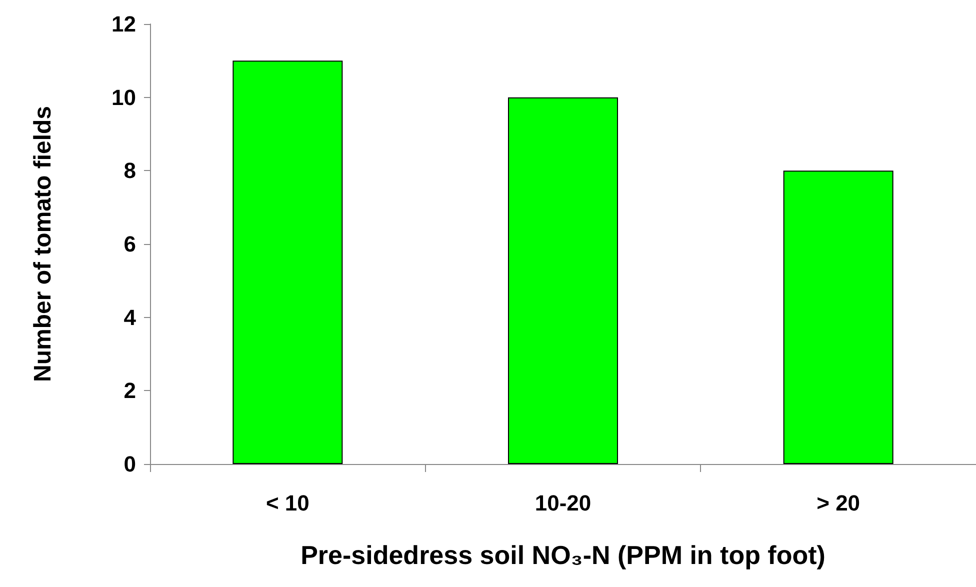 The width and height of the screenshot is (976, 587). I want to click on y-tick-label: 6, so click(130, 244).